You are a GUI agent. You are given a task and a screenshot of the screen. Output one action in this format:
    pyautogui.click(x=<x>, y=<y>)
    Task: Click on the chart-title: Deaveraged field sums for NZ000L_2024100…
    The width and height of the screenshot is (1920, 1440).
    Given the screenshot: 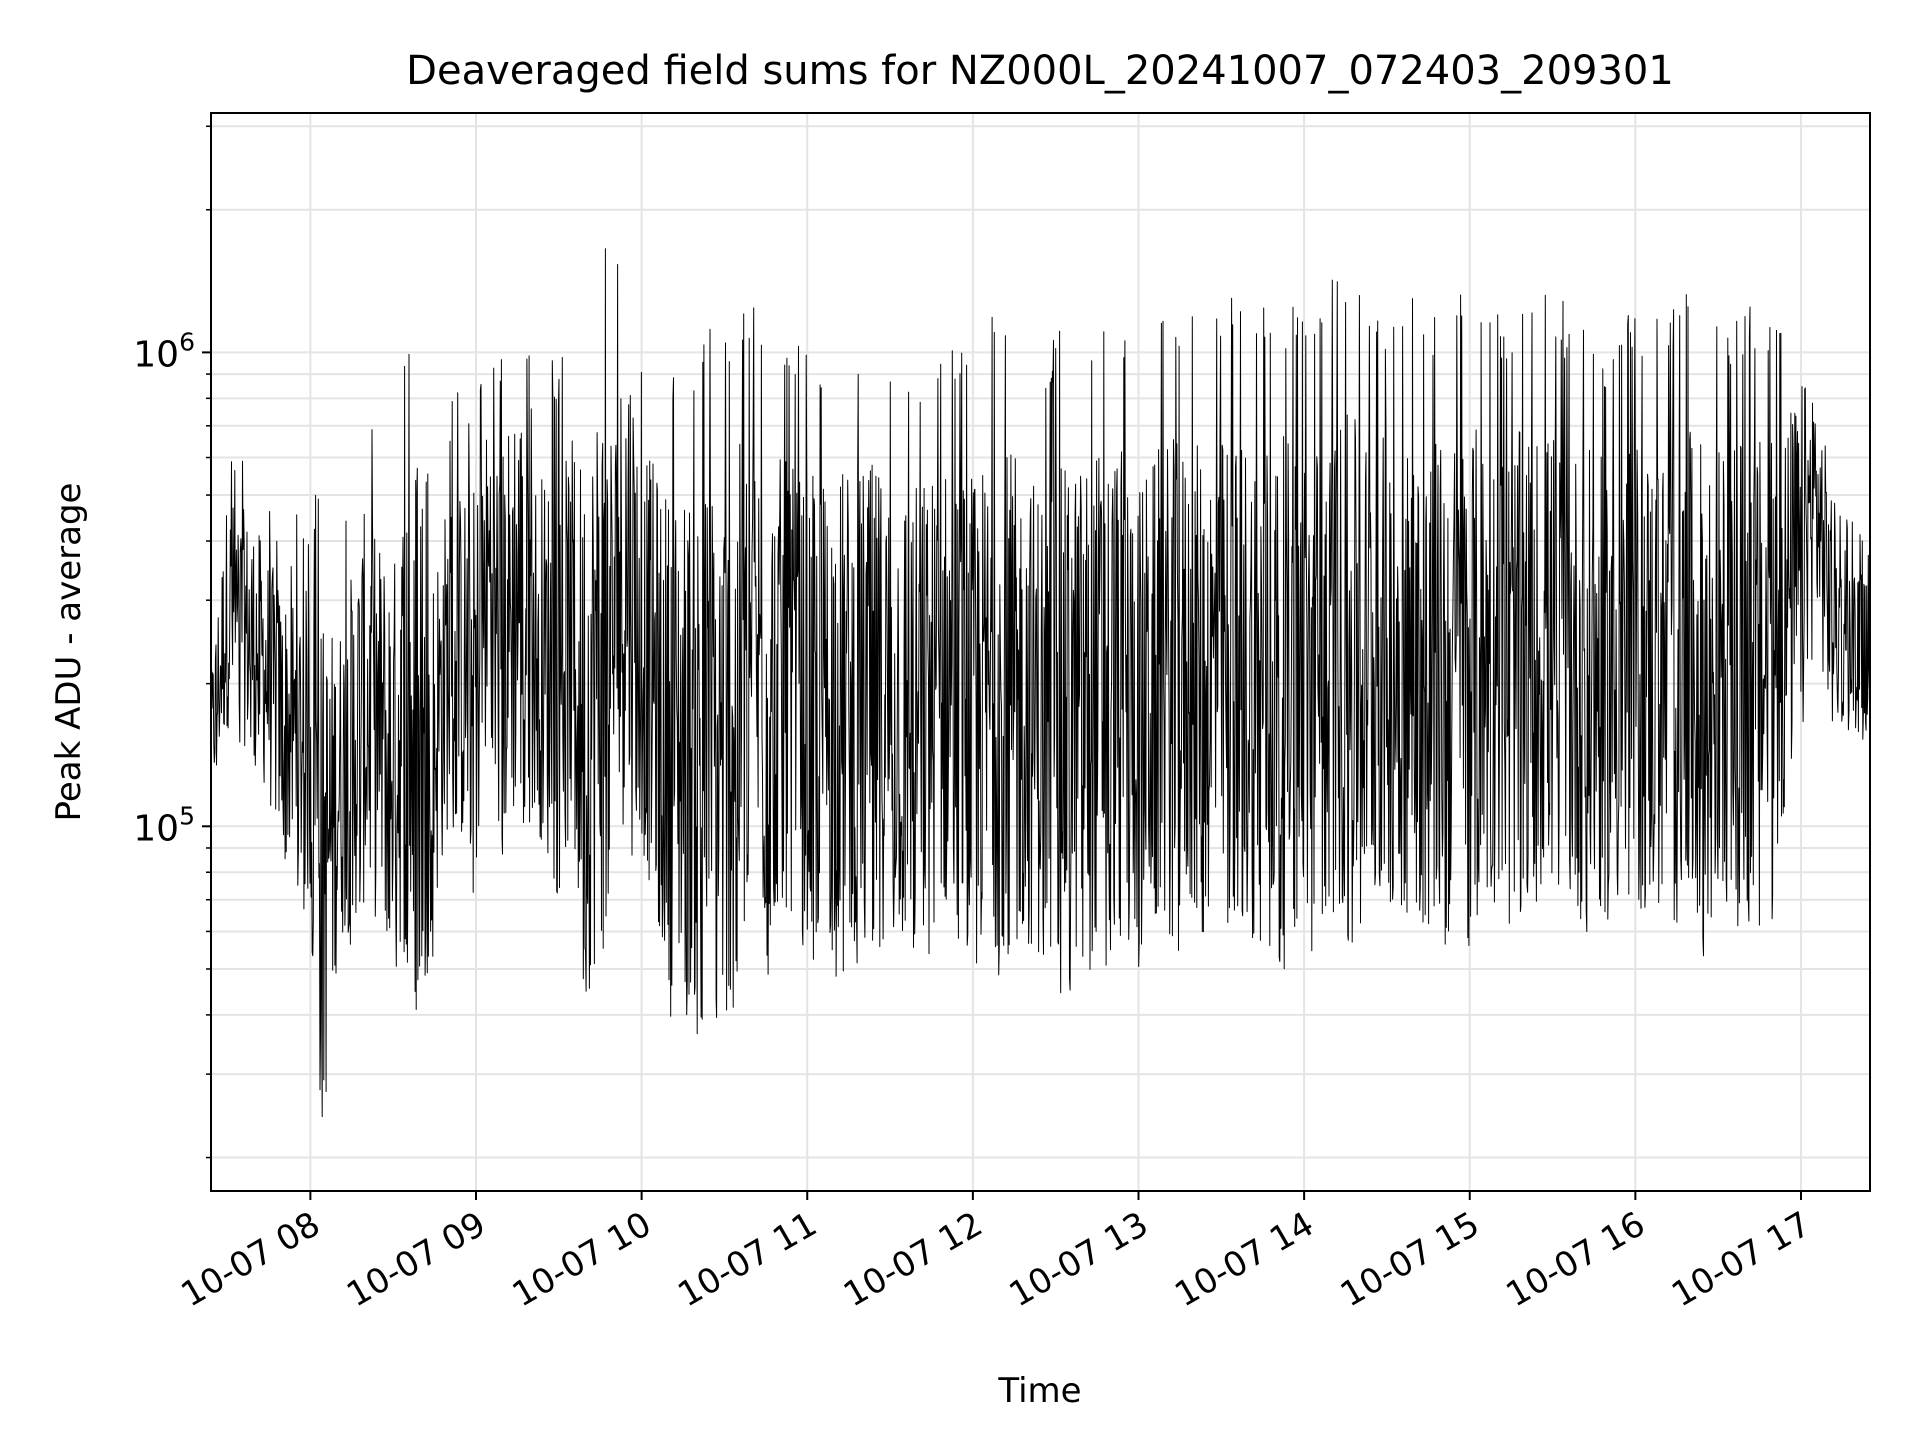 What is the action you would take?
    pyautogui.click(x=1040, y=71)
    